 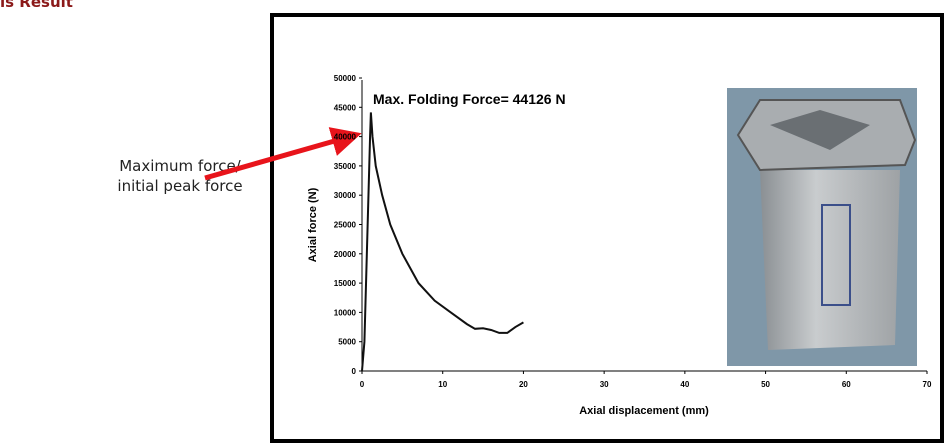 What do you see at coordinates (180, 176) in the screenshot?
I see `callout: Maximum force/ initial peak force` at bounding box center [180, 176].